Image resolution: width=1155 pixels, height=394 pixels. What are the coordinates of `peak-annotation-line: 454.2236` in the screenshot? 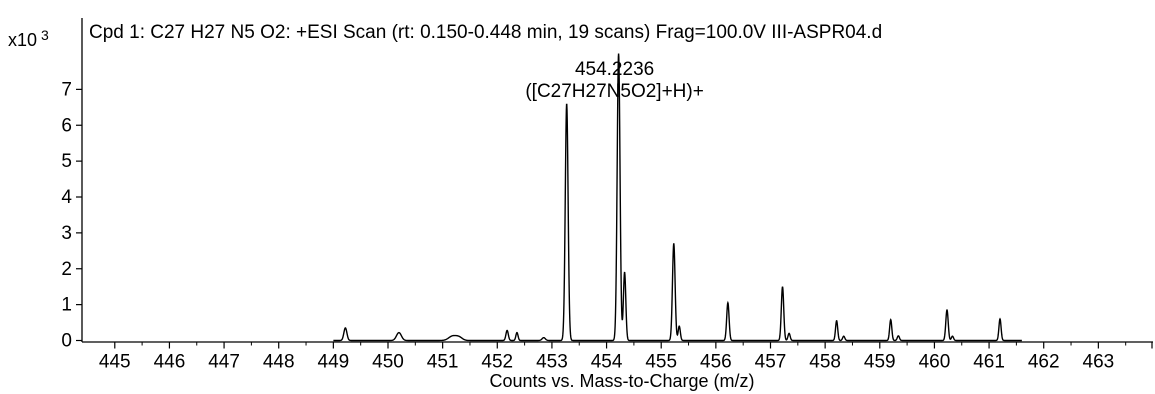 It's located at (614, 69).